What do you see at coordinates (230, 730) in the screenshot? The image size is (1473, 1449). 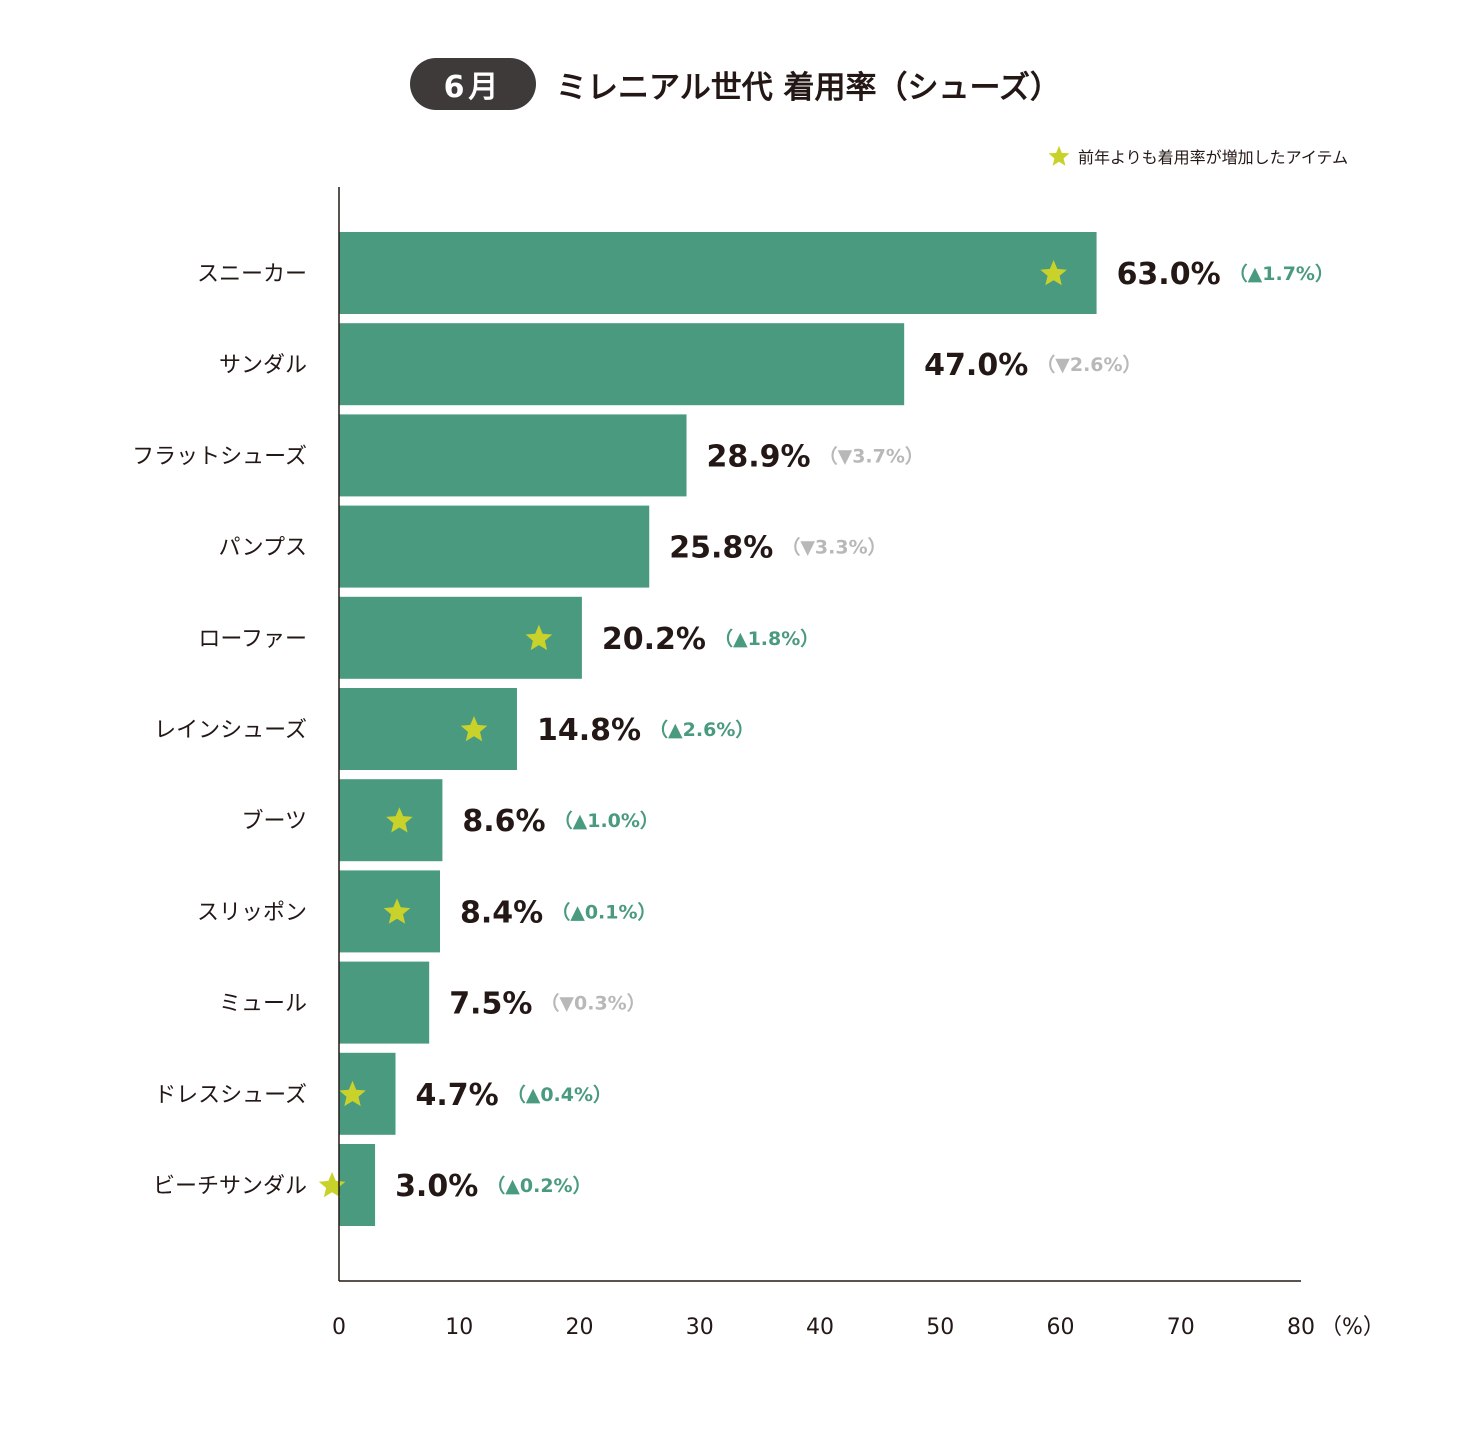 I see `category-label: レインシューズ` at bounding box center [230, 730].